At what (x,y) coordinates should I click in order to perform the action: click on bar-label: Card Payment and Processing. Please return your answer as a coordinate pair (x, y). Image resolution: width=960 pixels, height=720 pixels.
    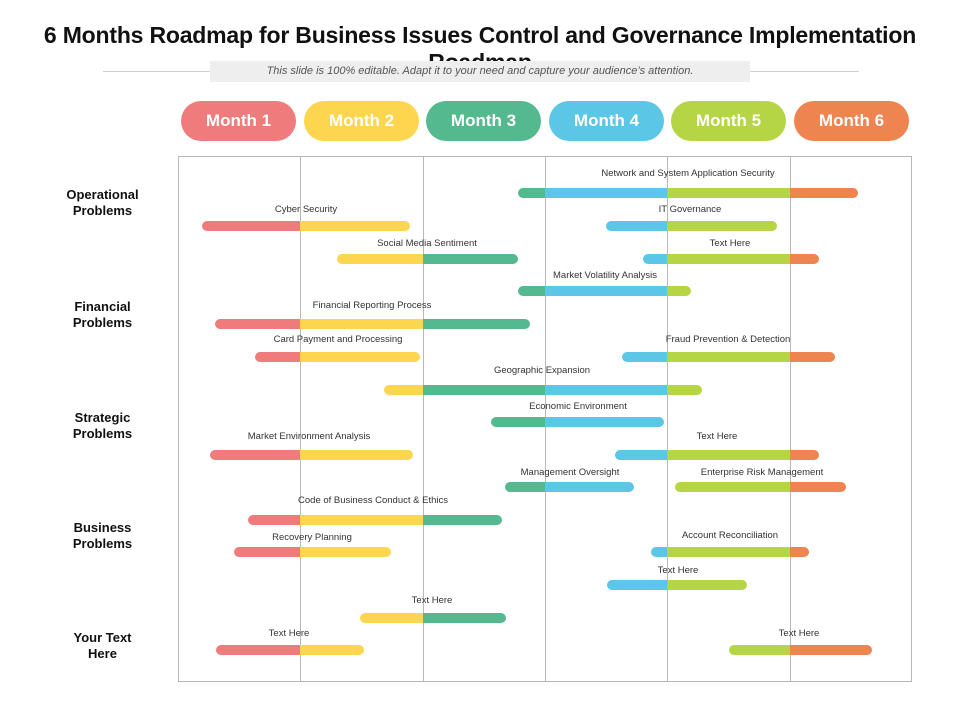
    Looking at the image, I should click on (338, 339).